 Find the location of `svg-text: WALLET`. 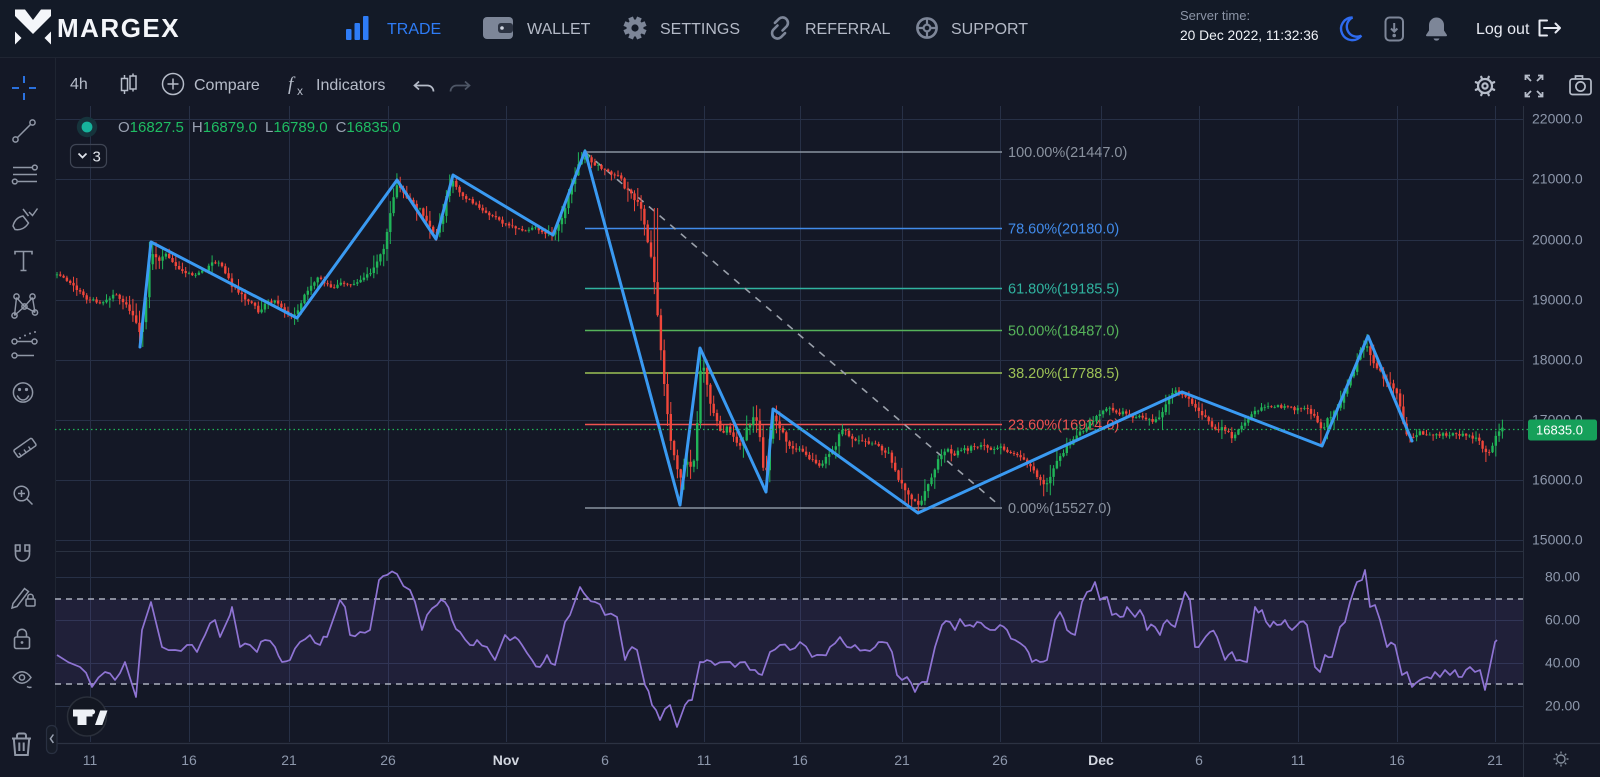

svg-text: WALLET is located at coordinates (559, 29).